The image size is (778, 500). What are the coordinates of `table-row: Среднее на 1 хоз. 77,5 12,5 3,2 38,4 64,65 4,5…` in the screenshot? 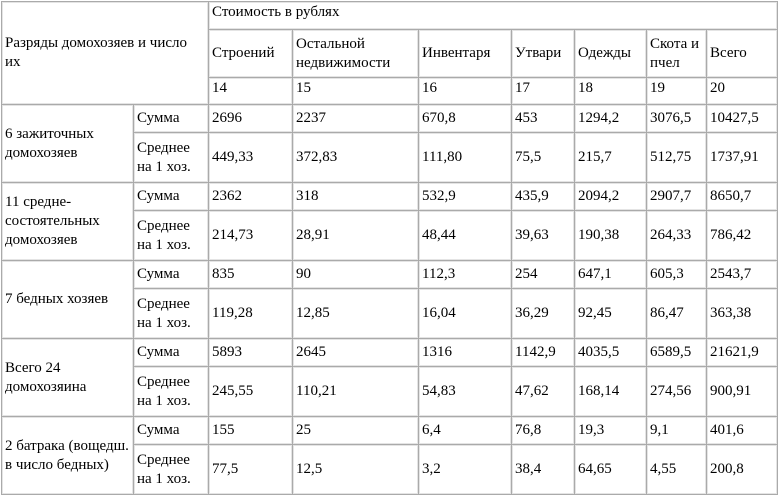 It's located at (390, 469).